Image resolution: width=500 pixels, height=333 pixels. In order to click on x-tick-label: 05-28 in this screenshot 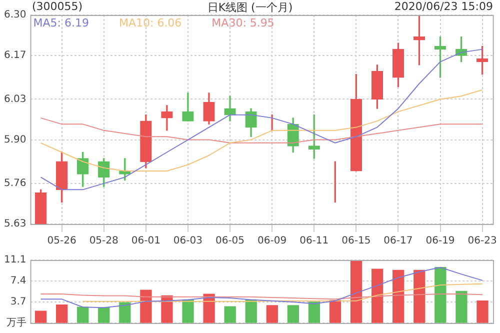, I will do `click(103, 241)`.